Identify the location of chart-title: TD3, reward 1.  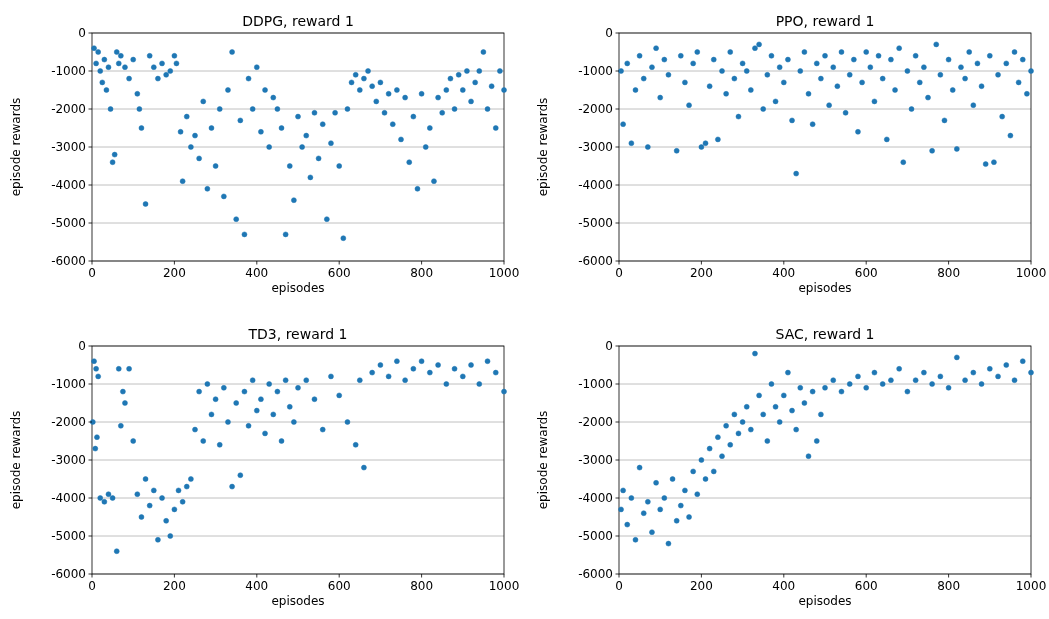
(297, 334).